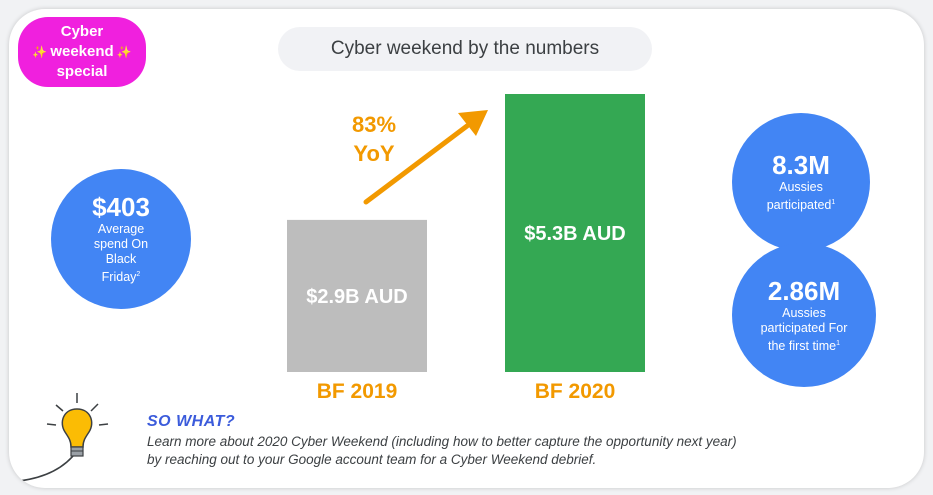 The width and height of the screenshot is (933, 495). I want to click on bar-bf-2020, so click(575, 233).